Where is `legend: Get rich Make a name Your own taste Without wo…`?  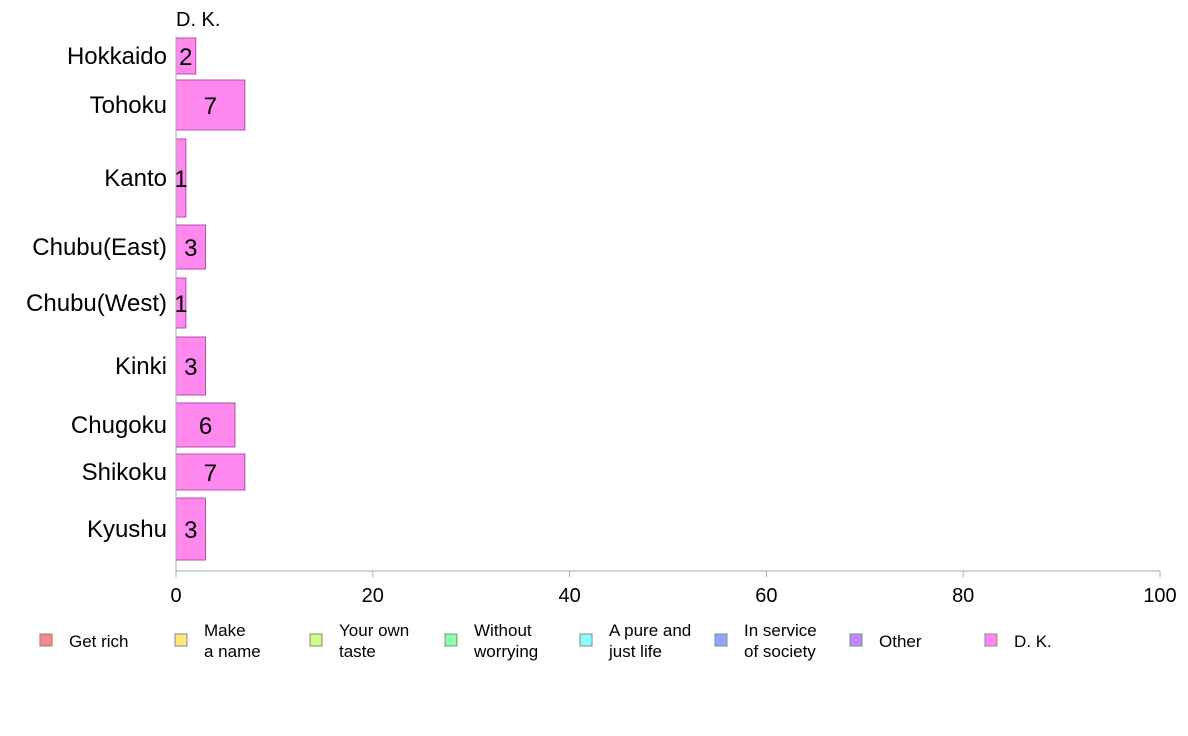 legend: Get rich Make a name Your own taste Without wo… is located at coordinates (545, 641).